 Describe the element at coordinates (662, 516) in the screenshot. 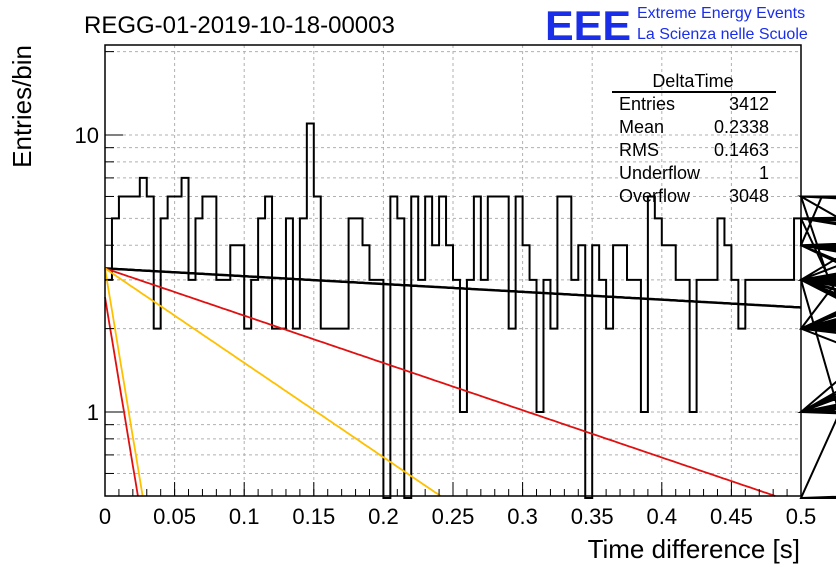

I see `x-tick-label: 0.4` at that location.